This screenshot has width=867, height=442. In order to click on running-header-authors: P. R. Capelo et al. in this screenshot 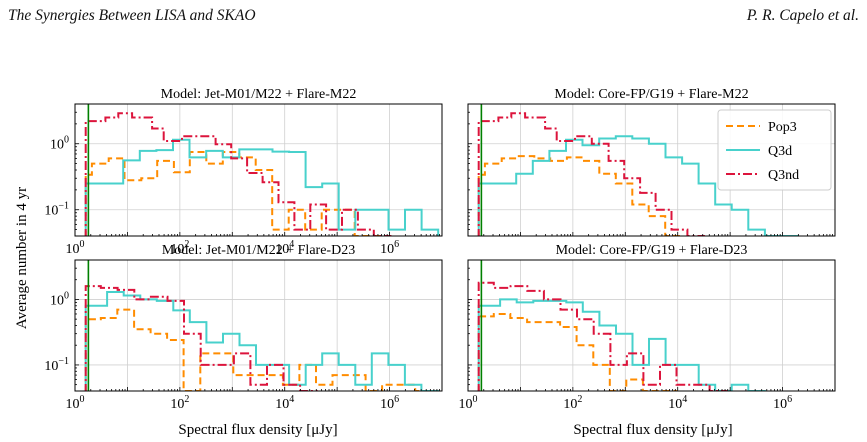, I will do `click(802, 15)`.